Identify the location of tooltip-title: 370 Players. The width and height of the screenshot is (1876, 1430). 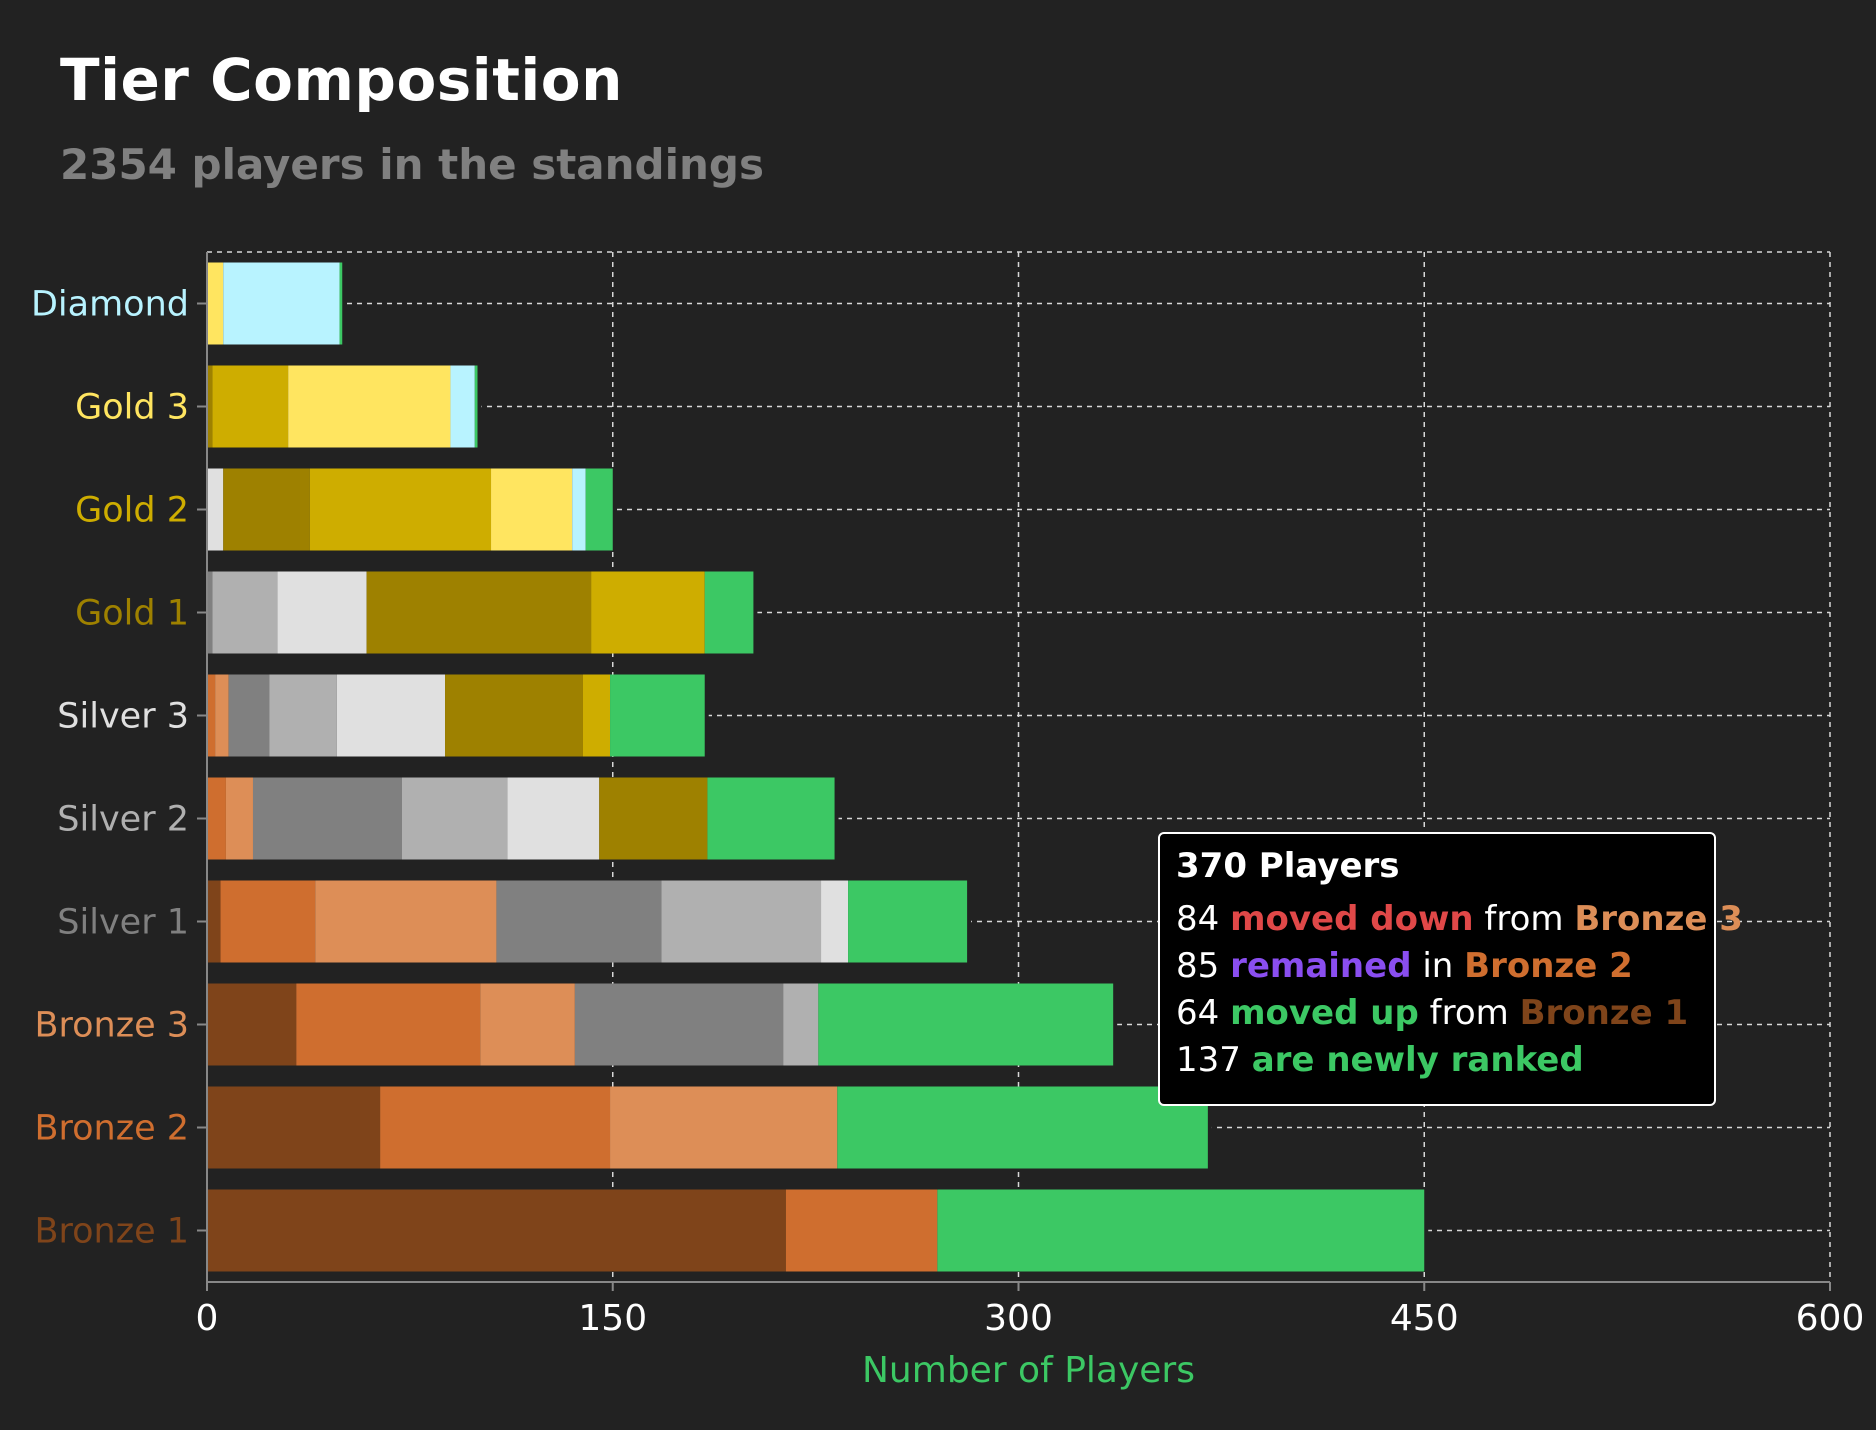
(1288, 866).